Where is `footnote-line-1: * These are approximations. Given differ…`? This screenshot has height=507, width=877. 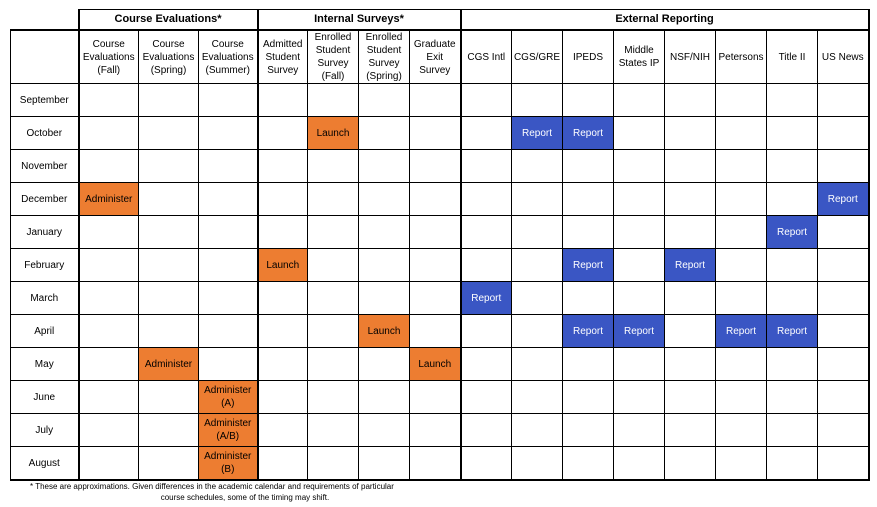 footnote-line-1: * These are approximations. Given differ… is located at coordinates (212, 486).